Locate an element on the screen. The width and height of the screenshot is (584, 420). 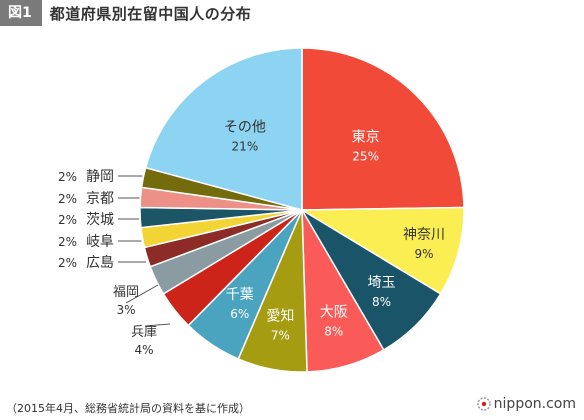
source-note: （2015年4月、総務省統計局の資料を基に作成） is located at coordinates (128, 408).